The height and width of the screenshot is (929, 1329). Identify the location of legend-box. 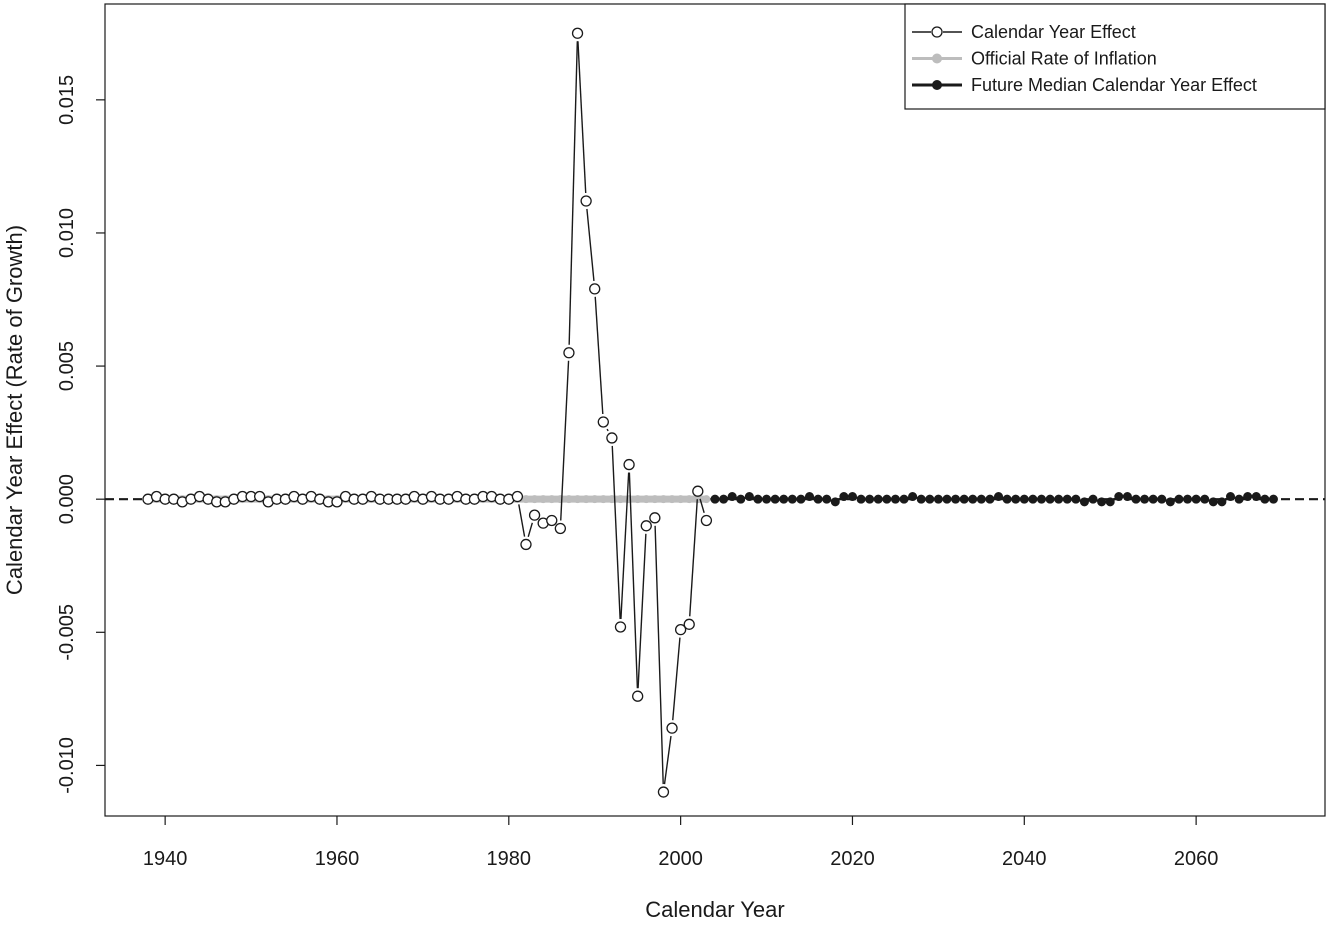
(1115, 56).